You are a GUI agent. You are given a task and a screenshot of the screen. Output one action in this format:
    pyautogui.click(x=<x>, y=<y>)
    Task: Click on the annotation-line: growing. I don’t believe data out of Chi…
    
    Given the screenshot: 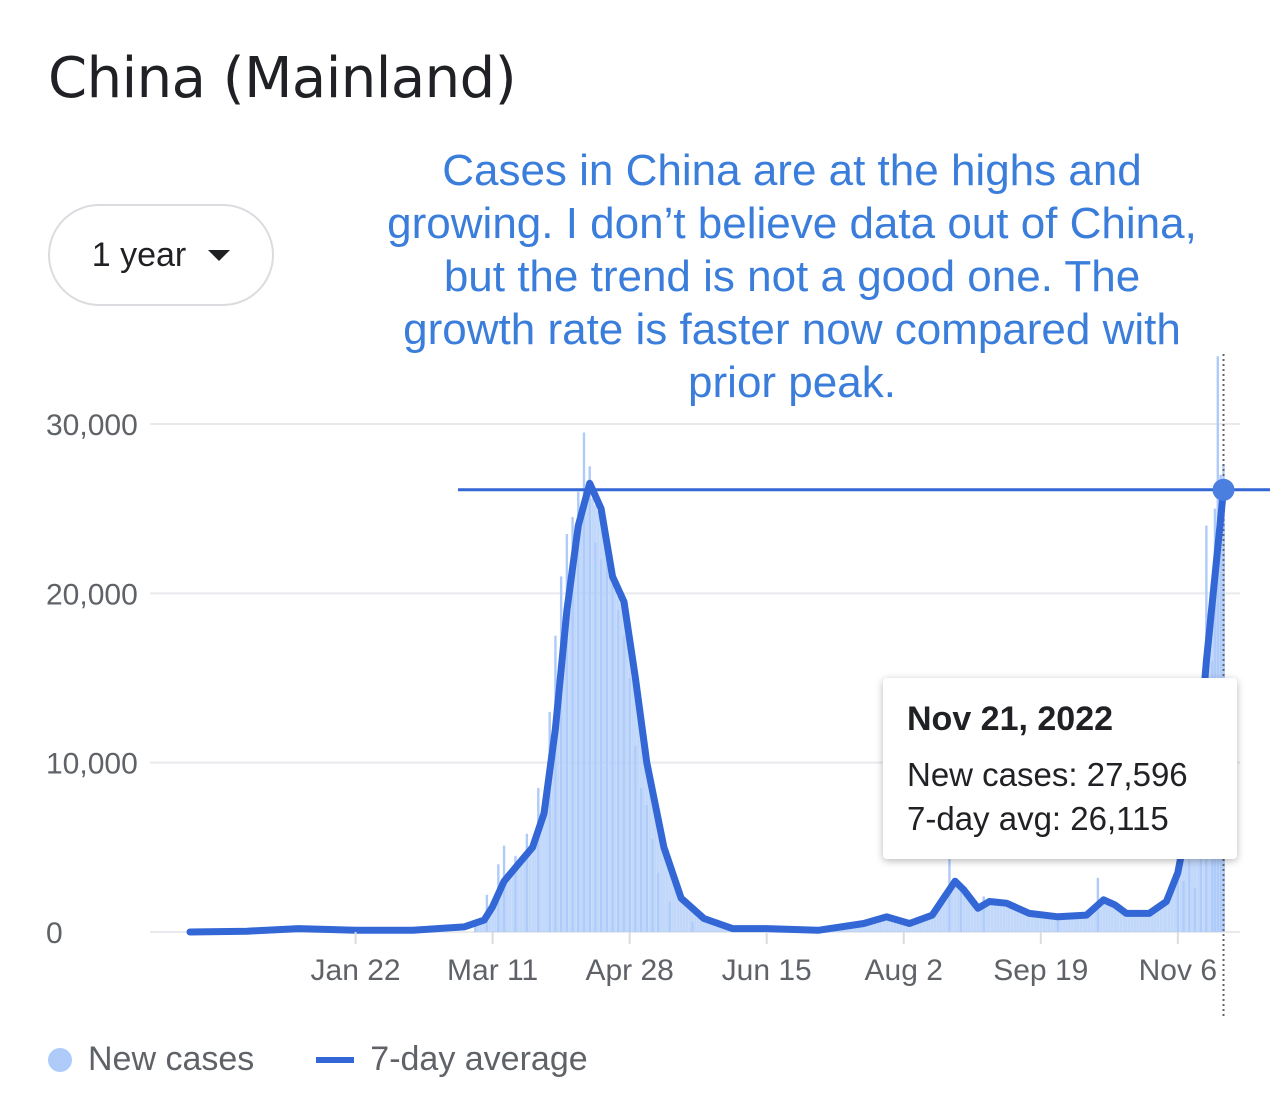 What is the action you would take?
    pyautogui.click(x=792, y=223)
    